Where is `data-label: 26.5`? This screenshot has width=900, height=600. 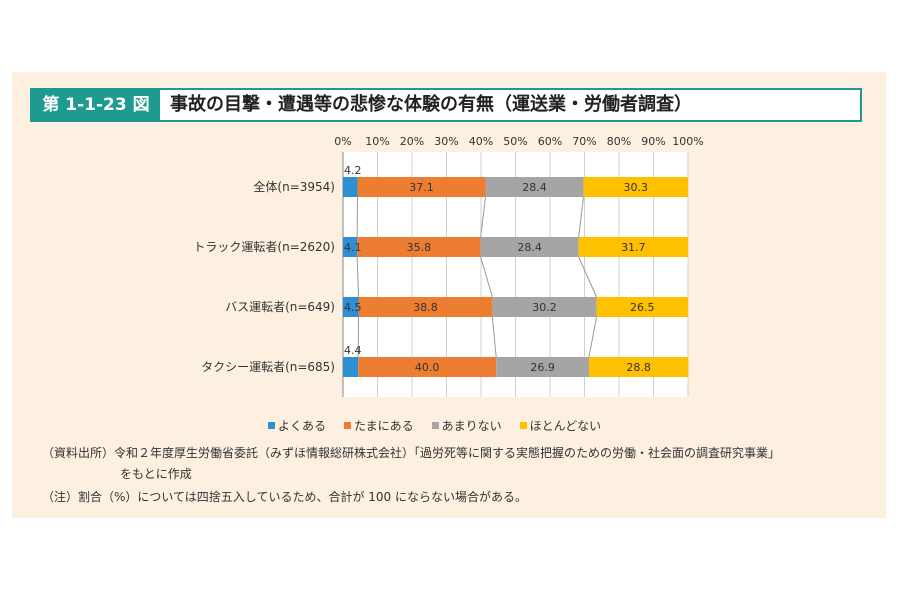
data-label: 26.5 is located at coordinates (642, 307).